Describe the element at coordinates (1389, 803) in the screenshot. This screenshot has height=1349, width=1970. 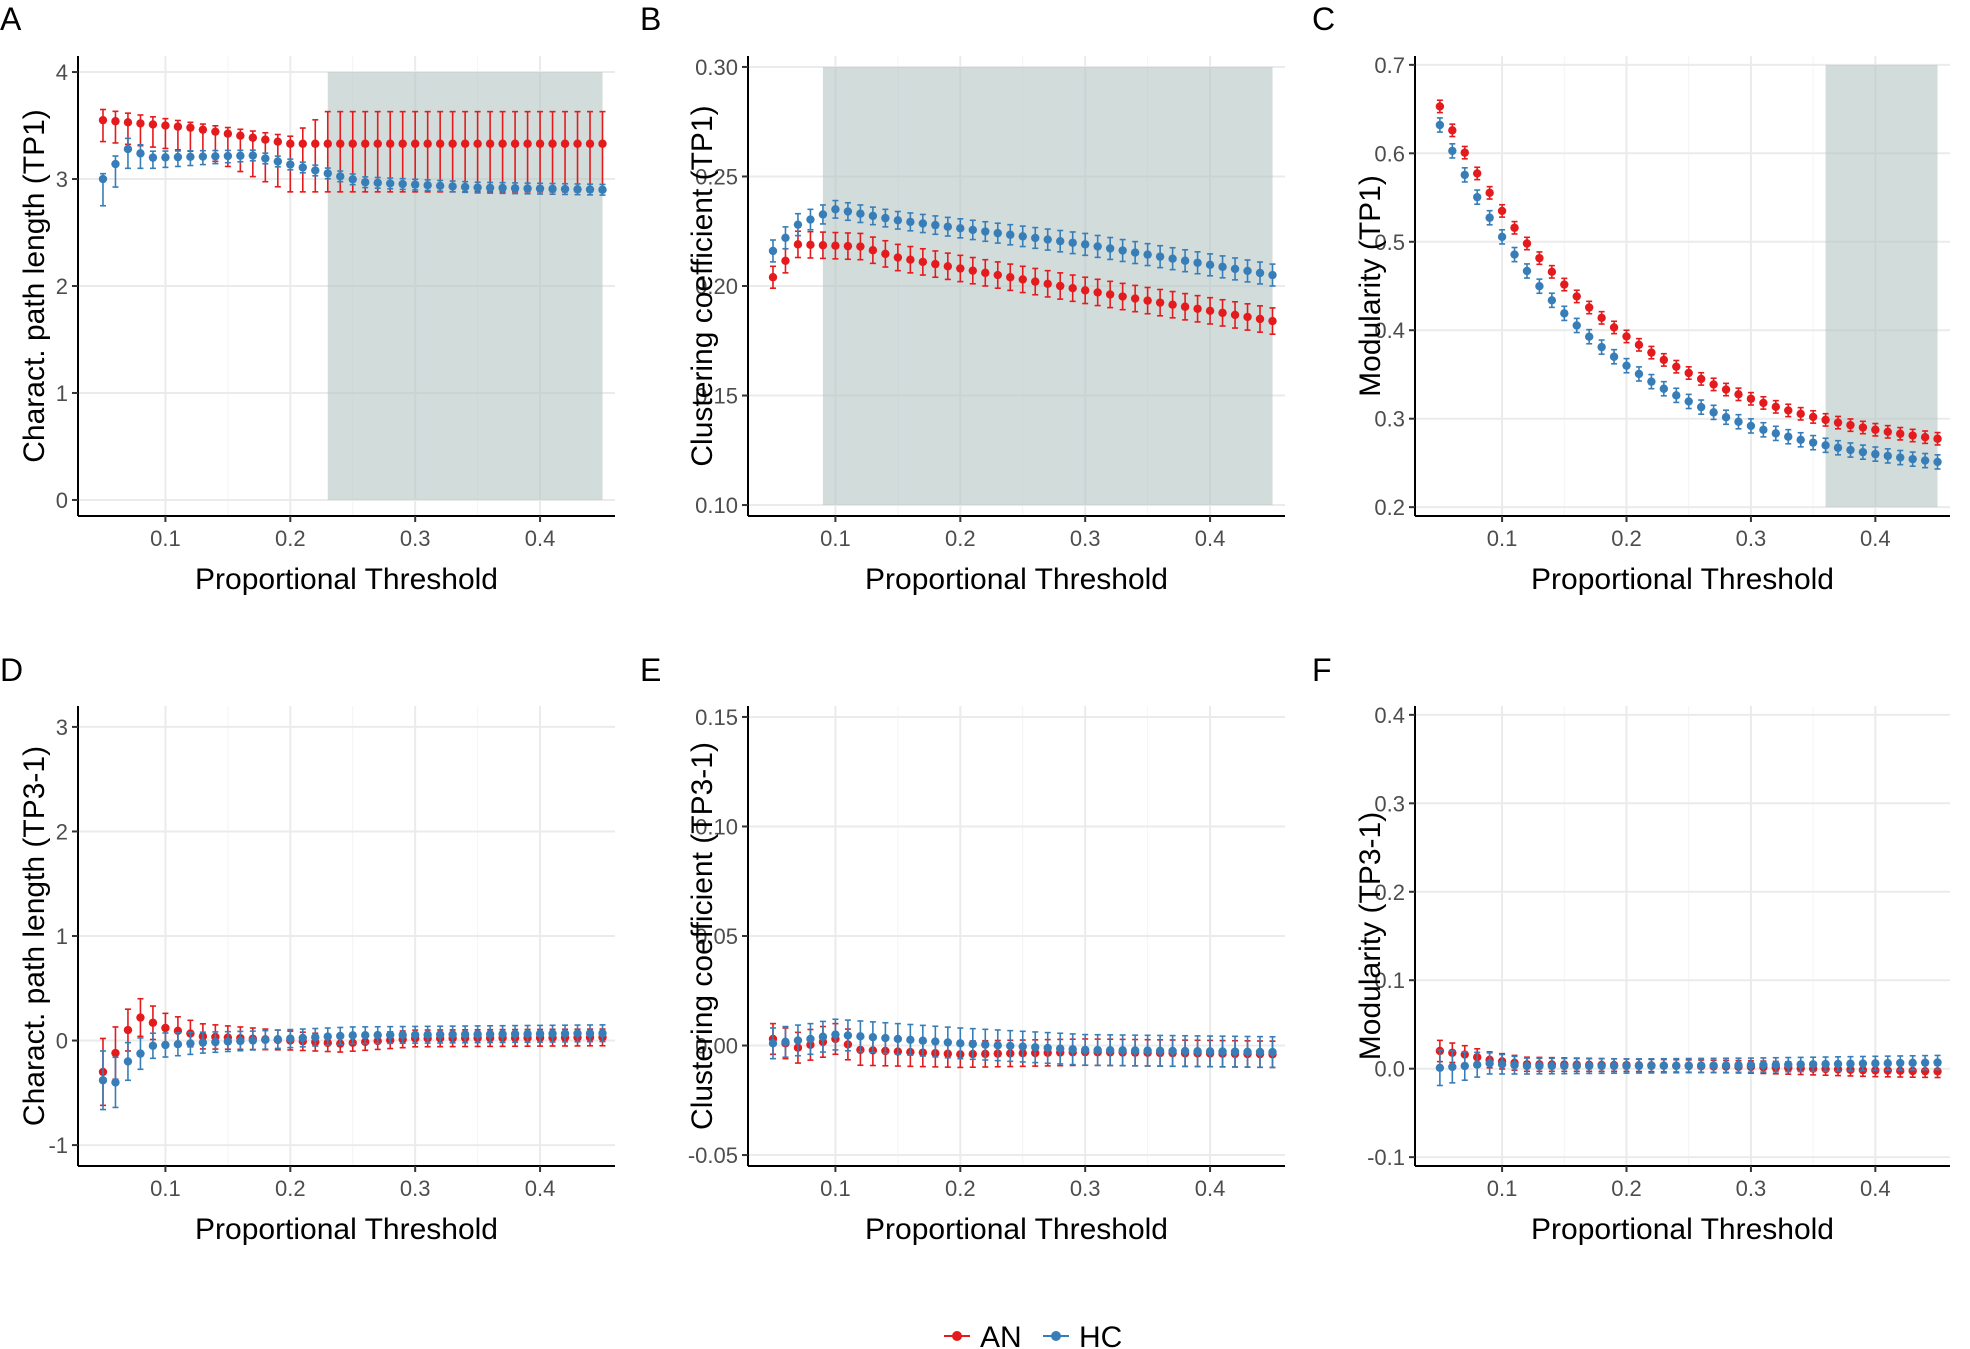
I see `y-tick-label: 0.3` at that location.